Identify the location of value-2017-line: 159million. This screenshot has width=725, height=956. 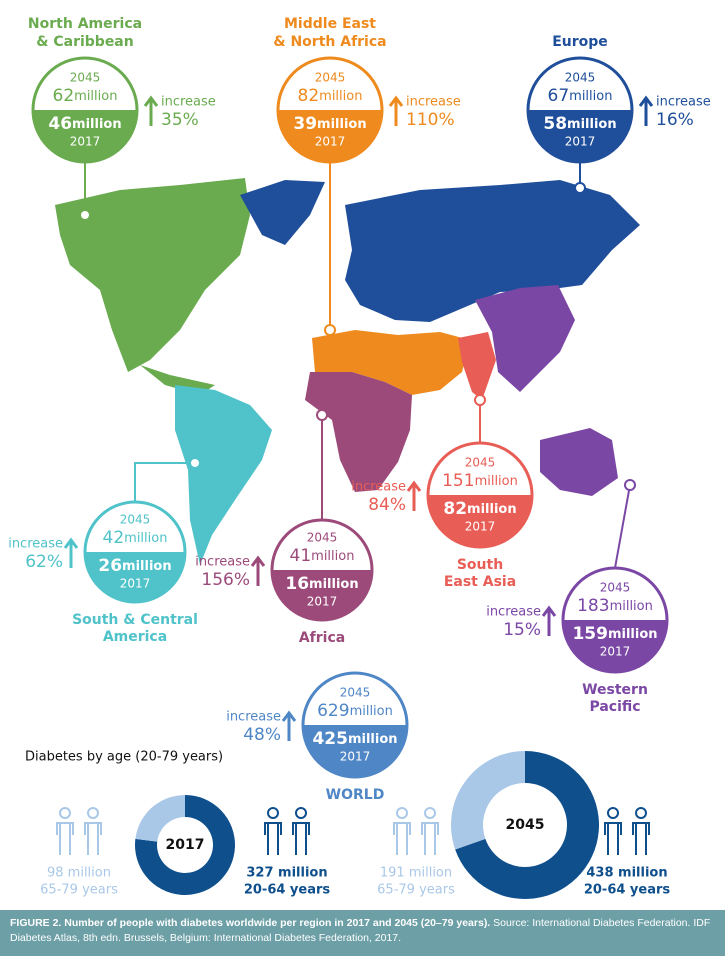
(614, 634).